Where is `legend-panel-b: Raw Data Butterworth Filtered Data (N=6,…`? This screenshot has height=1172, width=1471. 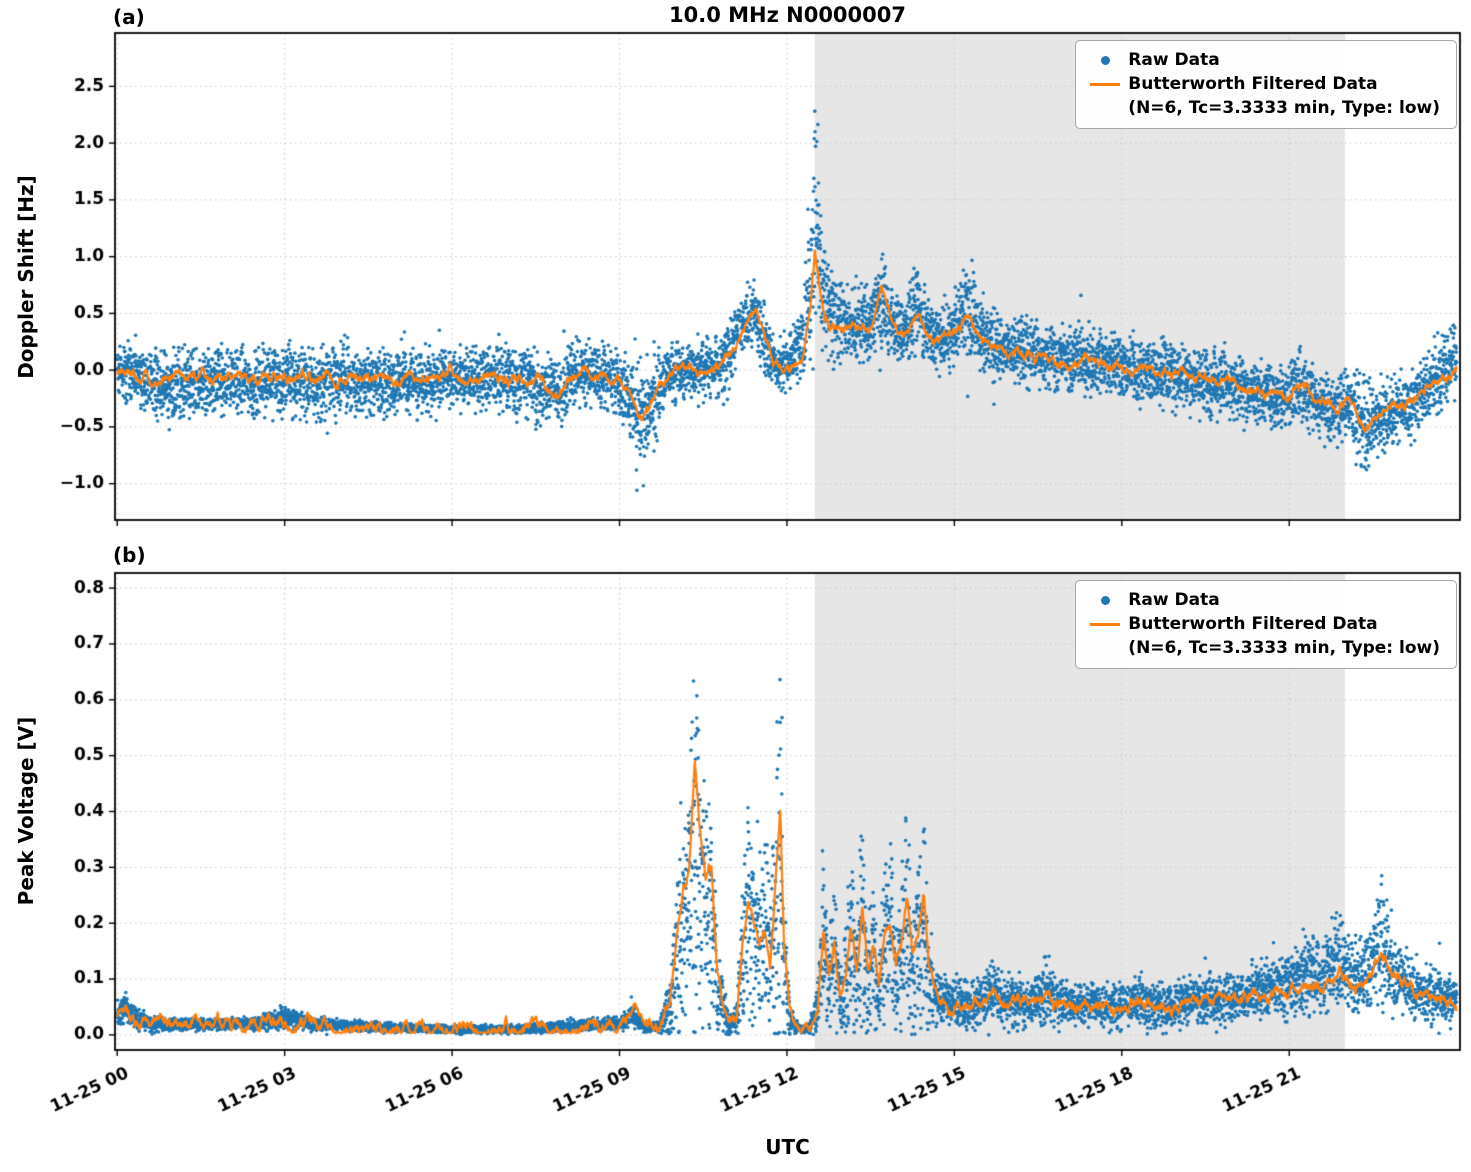 legend-panel-b: Raw Data Butterworth Filtered Data (N=6,… is located at coordinates (1266, 625).